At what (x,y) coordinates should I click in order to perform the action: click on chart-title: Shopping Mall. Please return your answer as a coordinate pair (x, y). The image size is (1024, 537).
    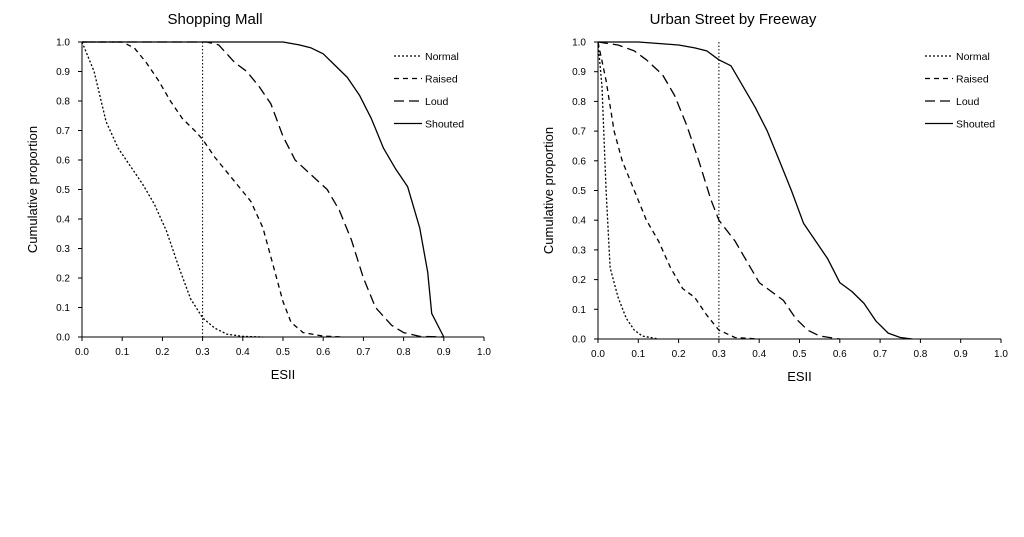
    Looking at the image, I should click on (214, 19).